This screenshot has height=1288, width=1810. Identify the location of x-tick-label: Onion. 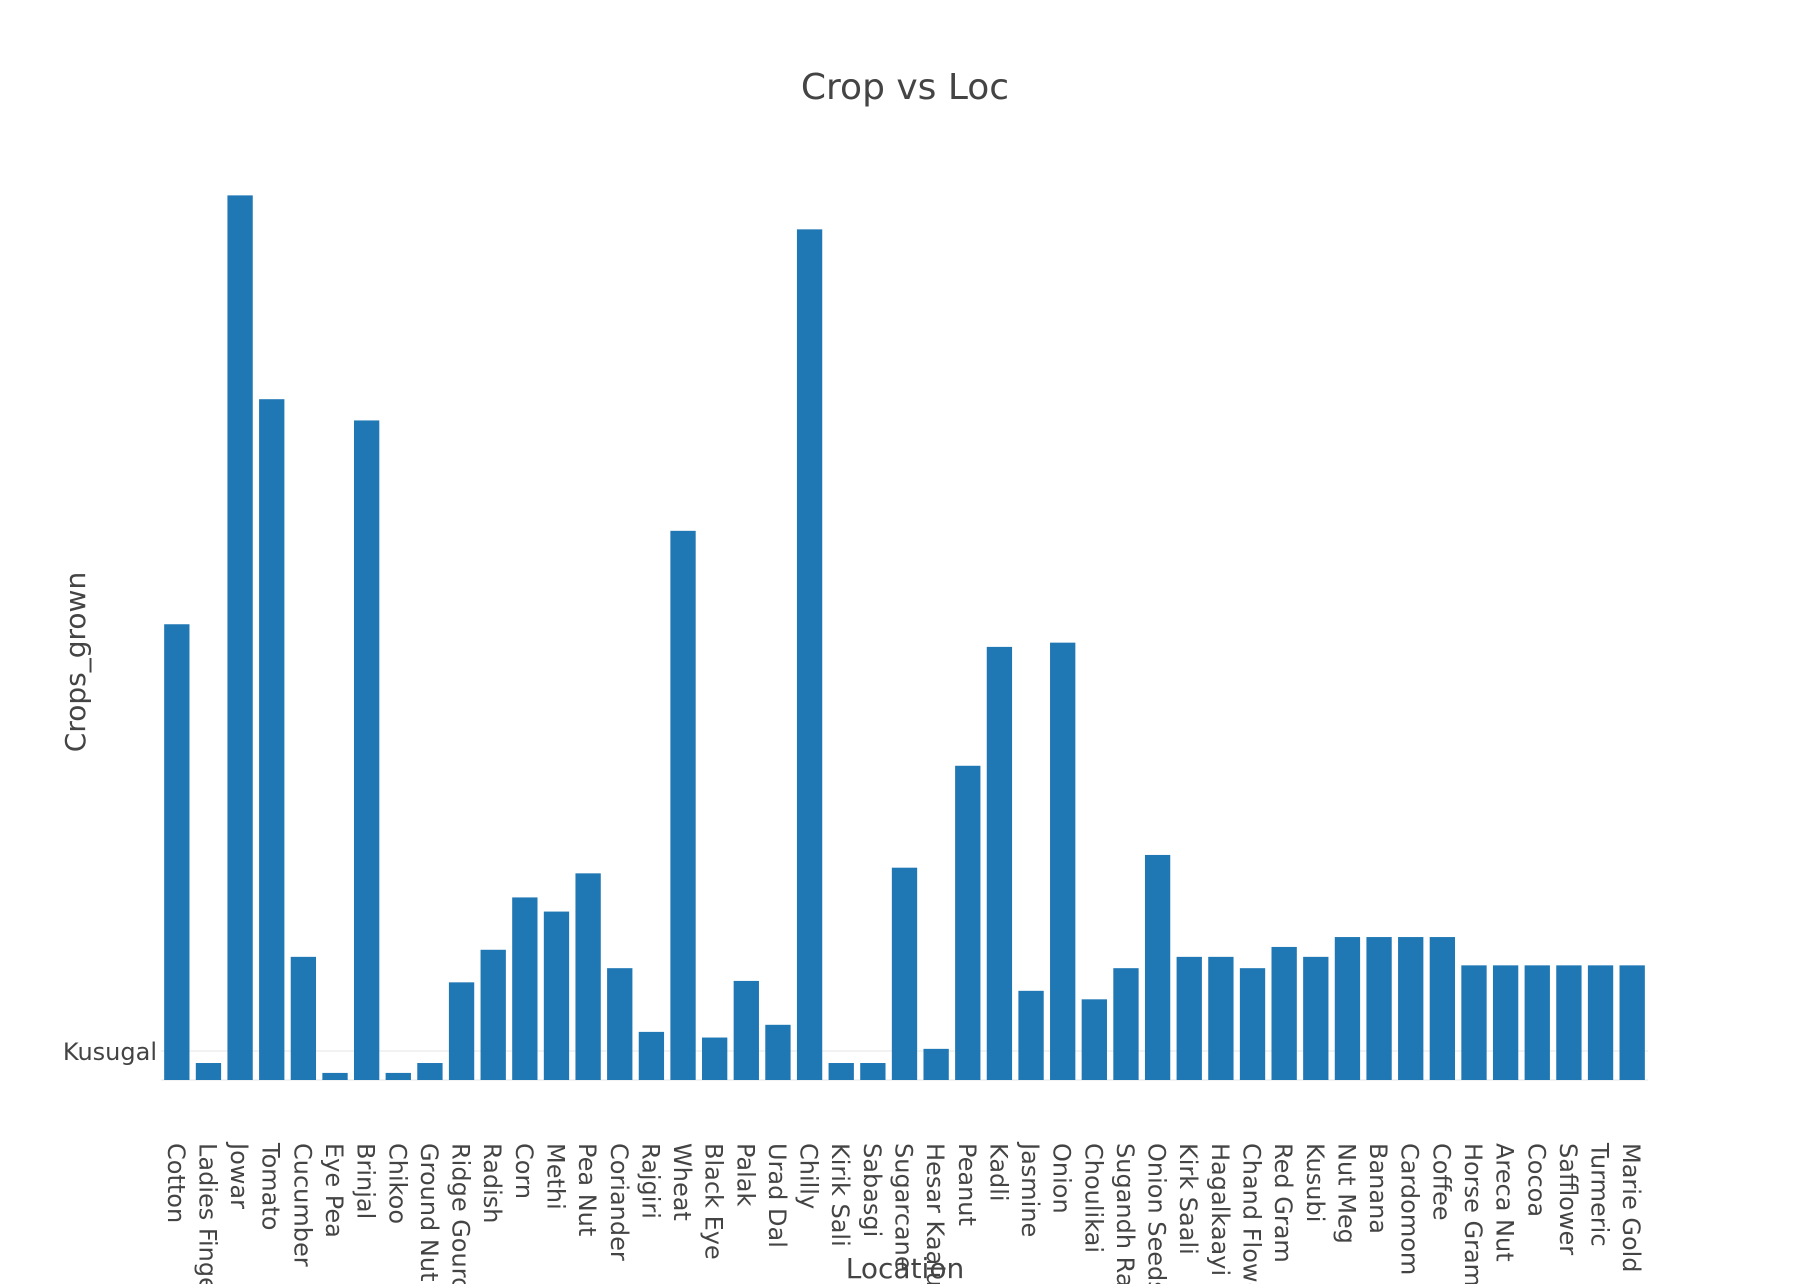
(1062, 1178).